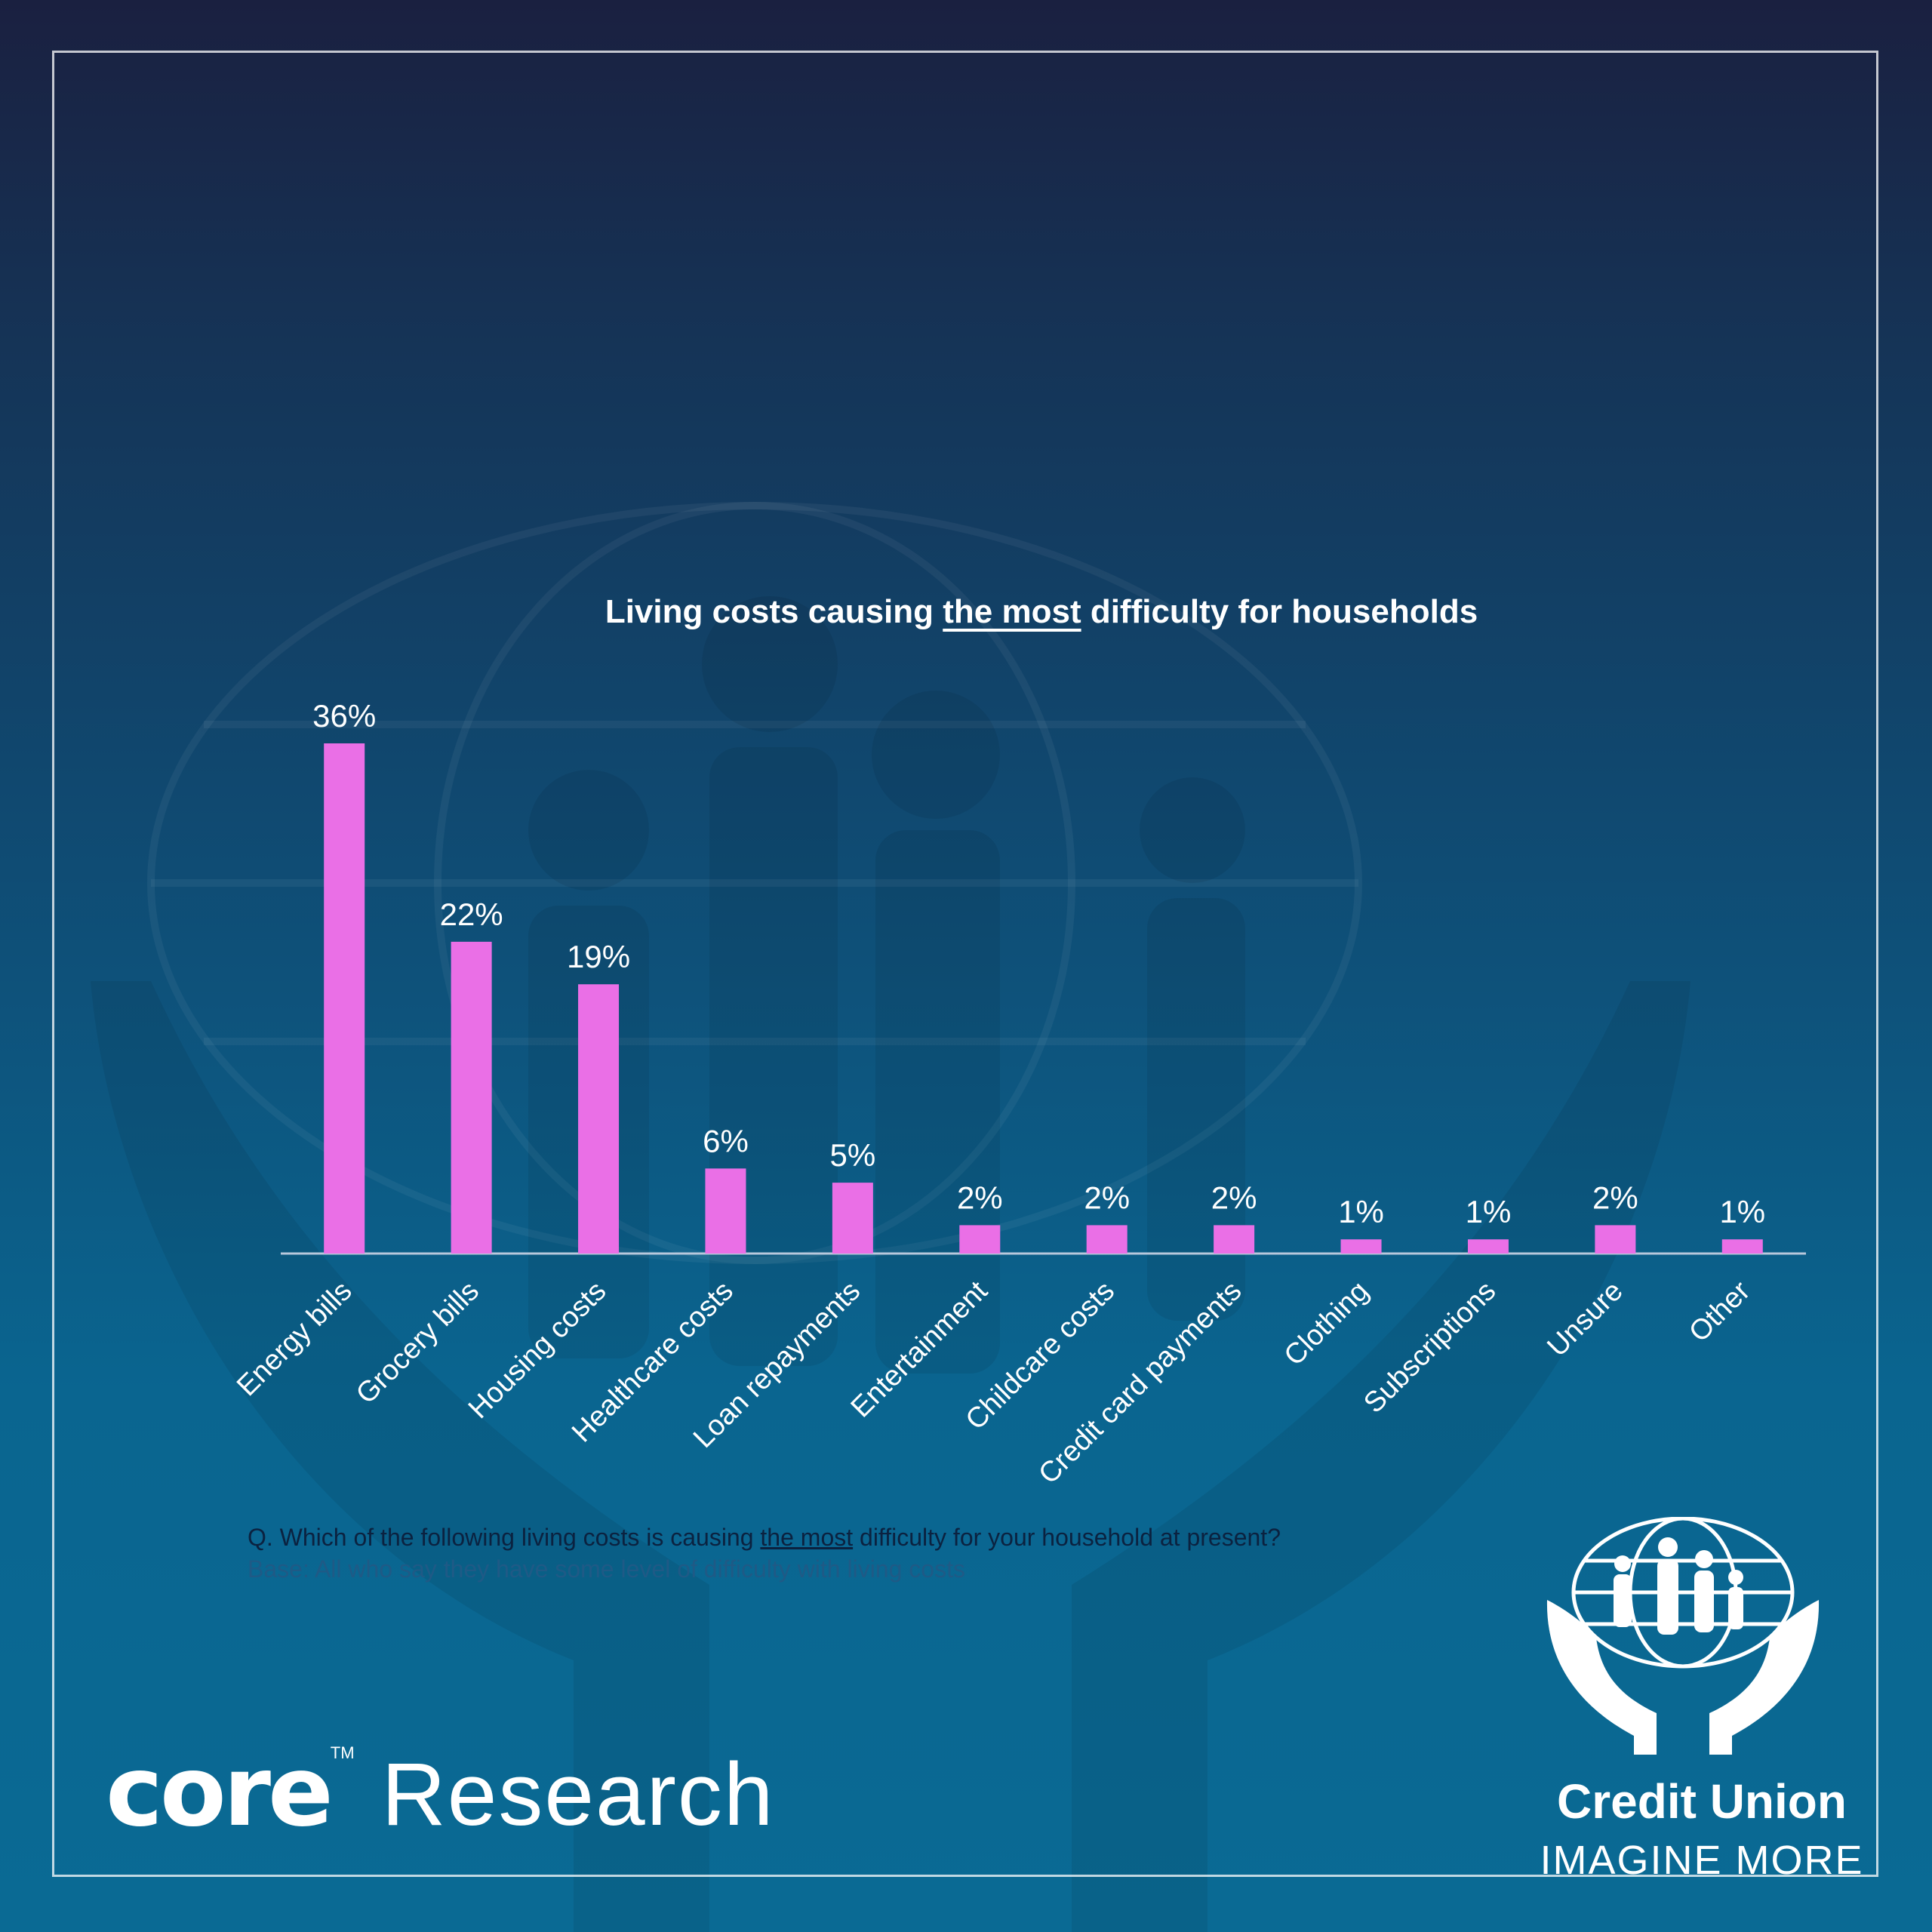 This screenshot has height=1932, width=1932. I want to click on research-wordmark: Research, so click(578, 1794).